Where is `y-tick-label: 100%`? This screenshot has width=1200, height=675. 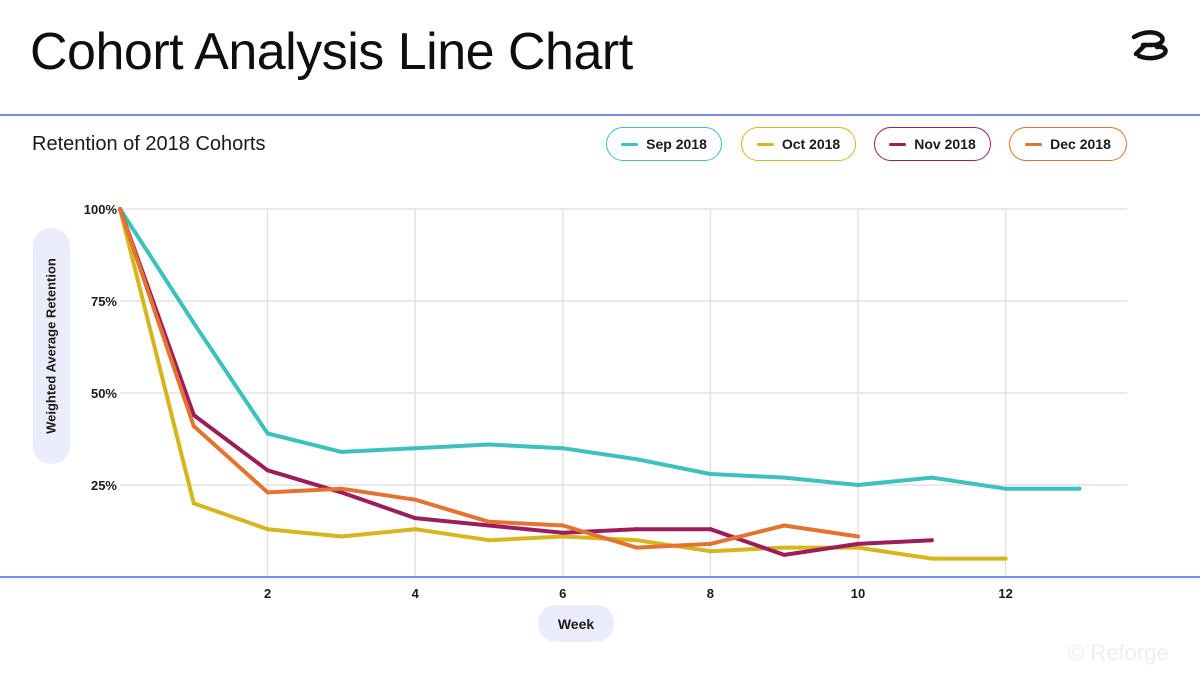 y-tick-label: 100% is located at coordinates (101, 209).